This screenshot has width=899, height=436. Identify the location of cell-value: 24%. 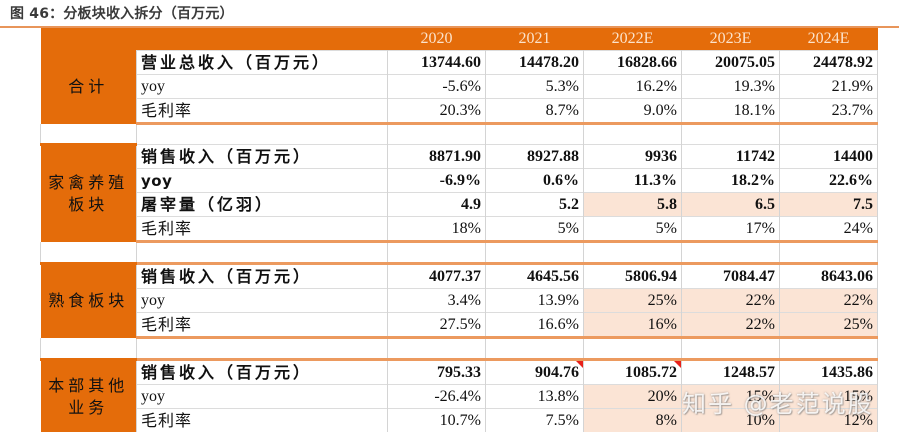
(828, 229).